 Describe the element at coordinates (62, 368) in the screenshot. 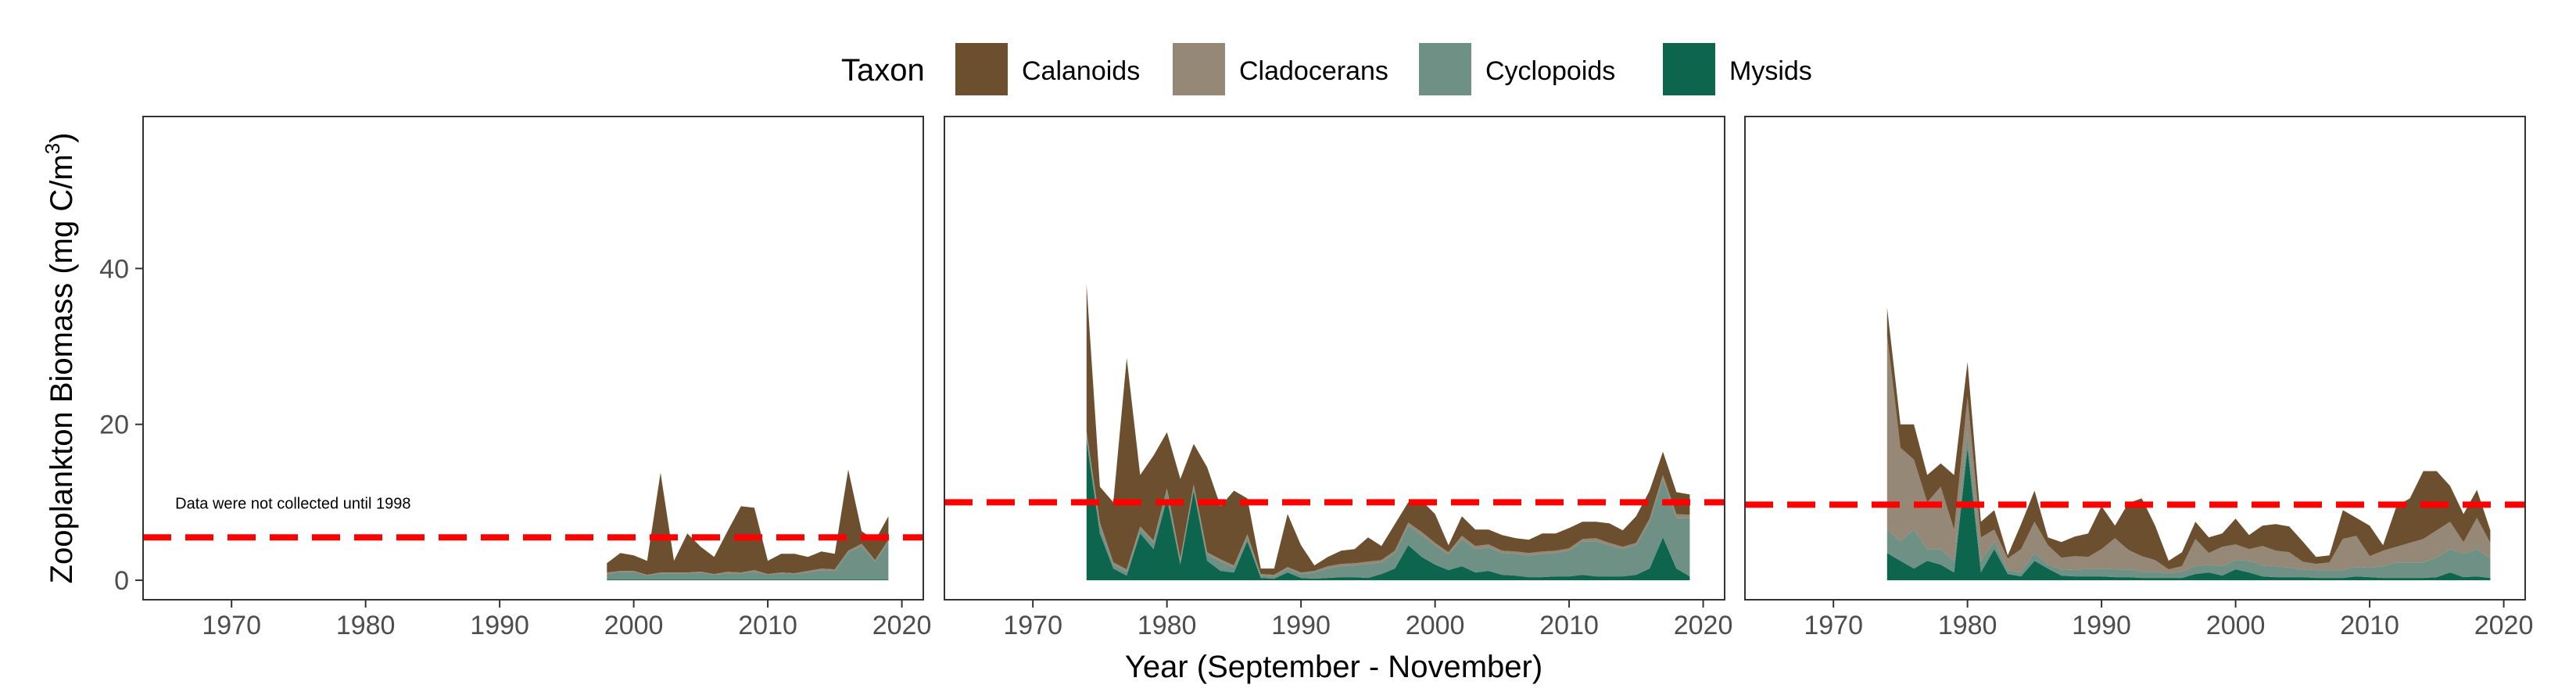

I see `y-axis-title-main: Zooplankton Biomass (mg C/m` at that location.